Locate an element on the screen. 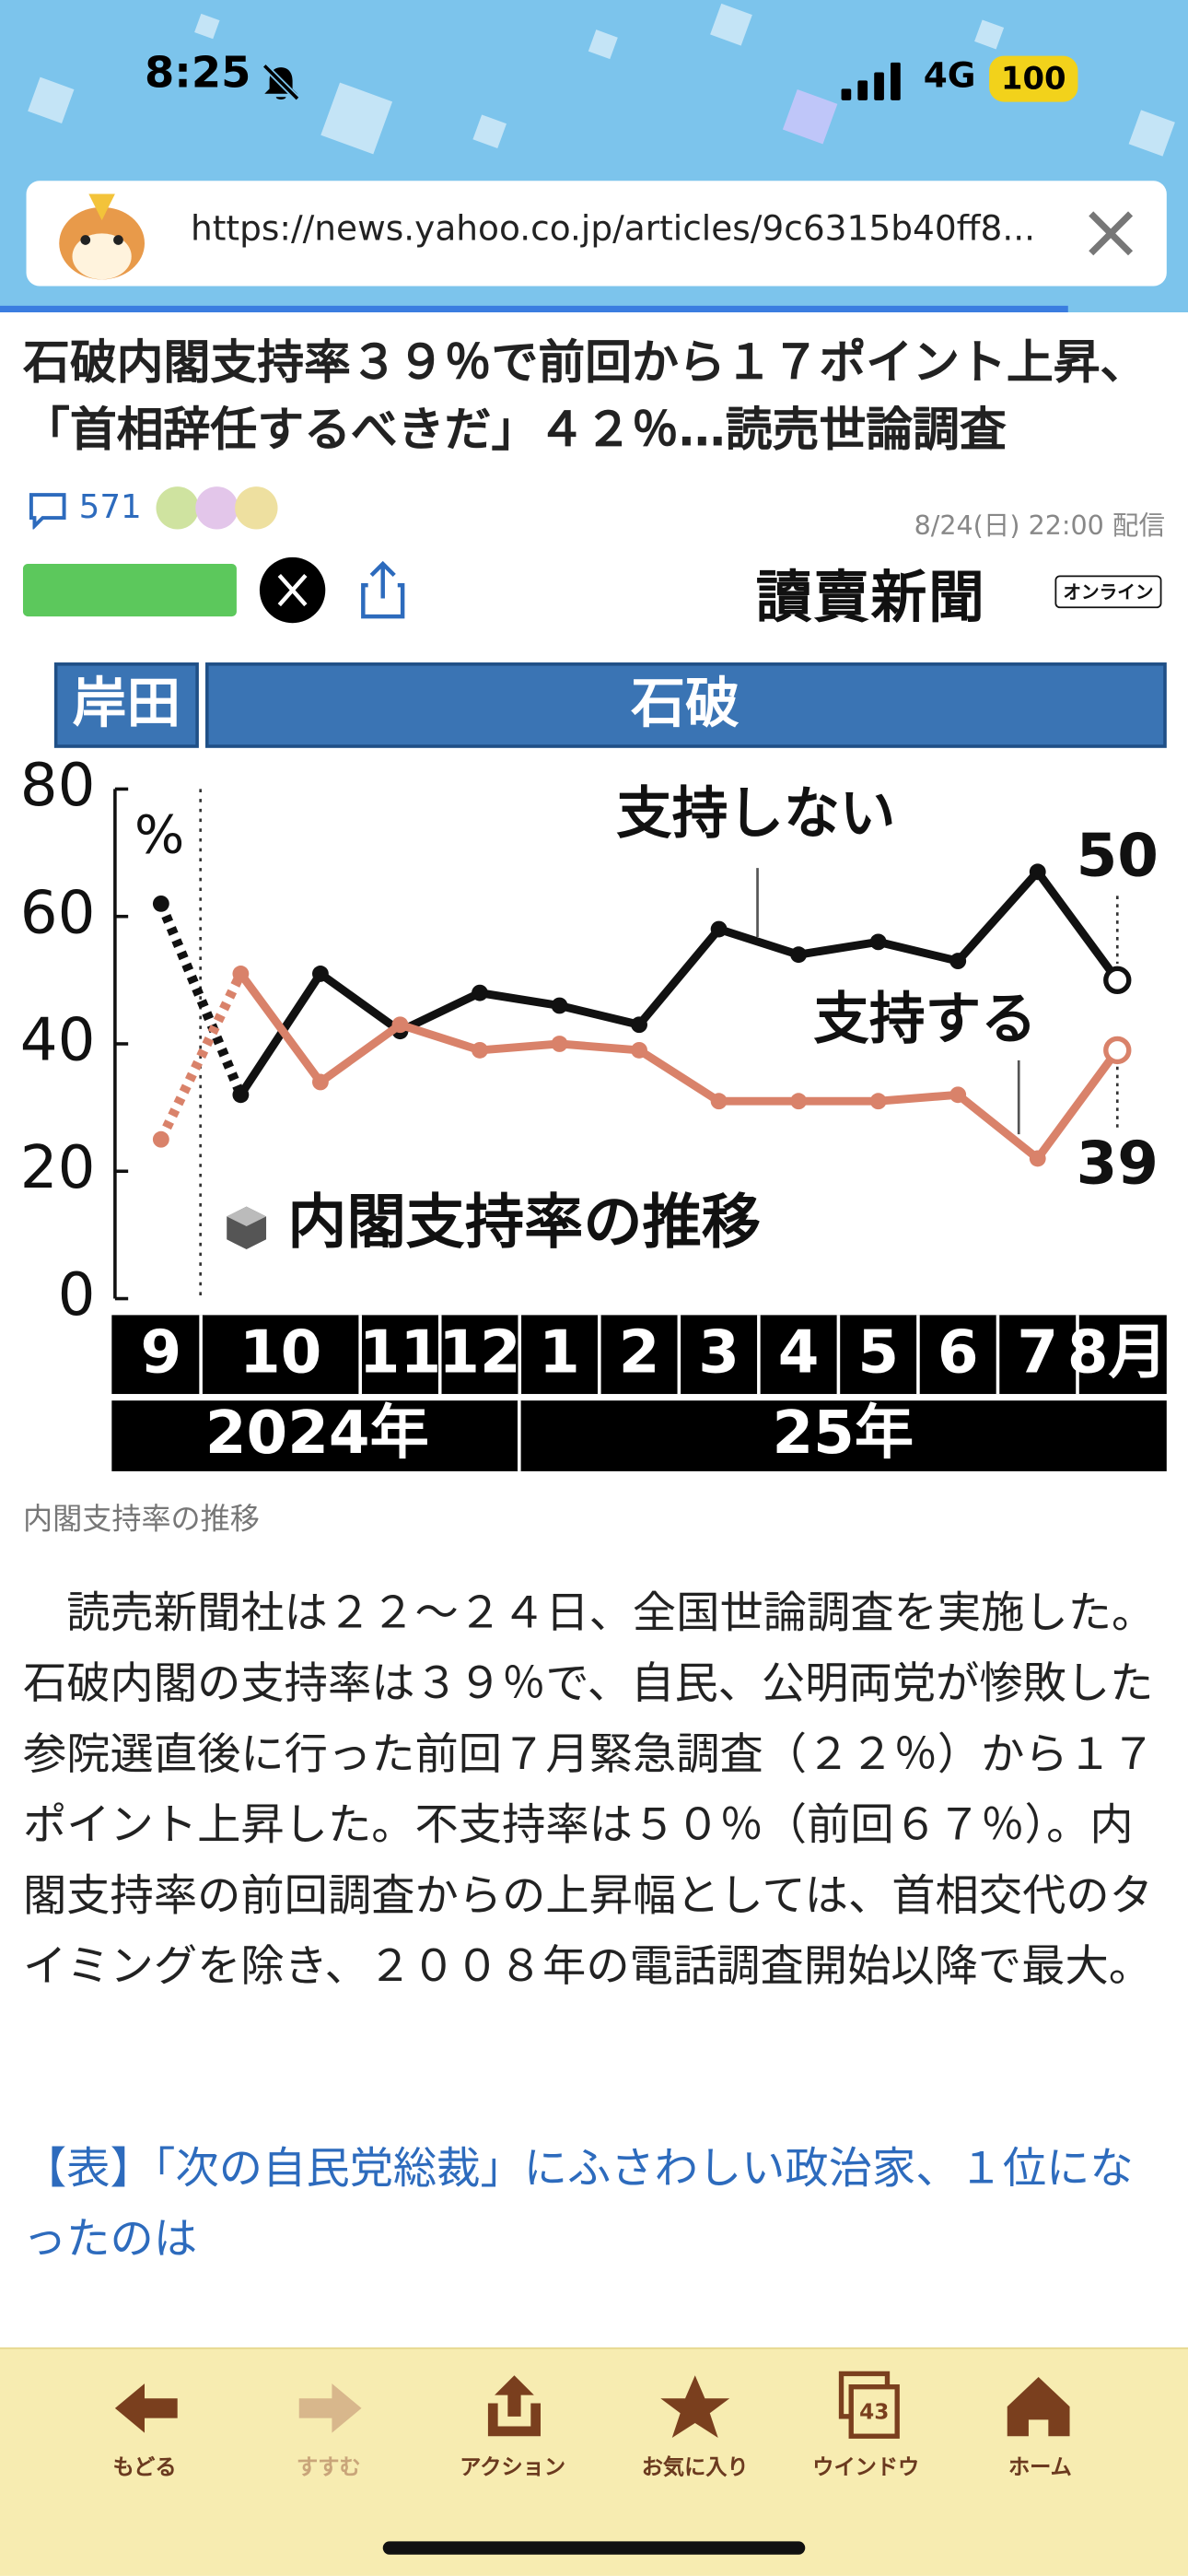 The image size is (1188, 2576). y-unit: % is located at coordinates (159, 835).